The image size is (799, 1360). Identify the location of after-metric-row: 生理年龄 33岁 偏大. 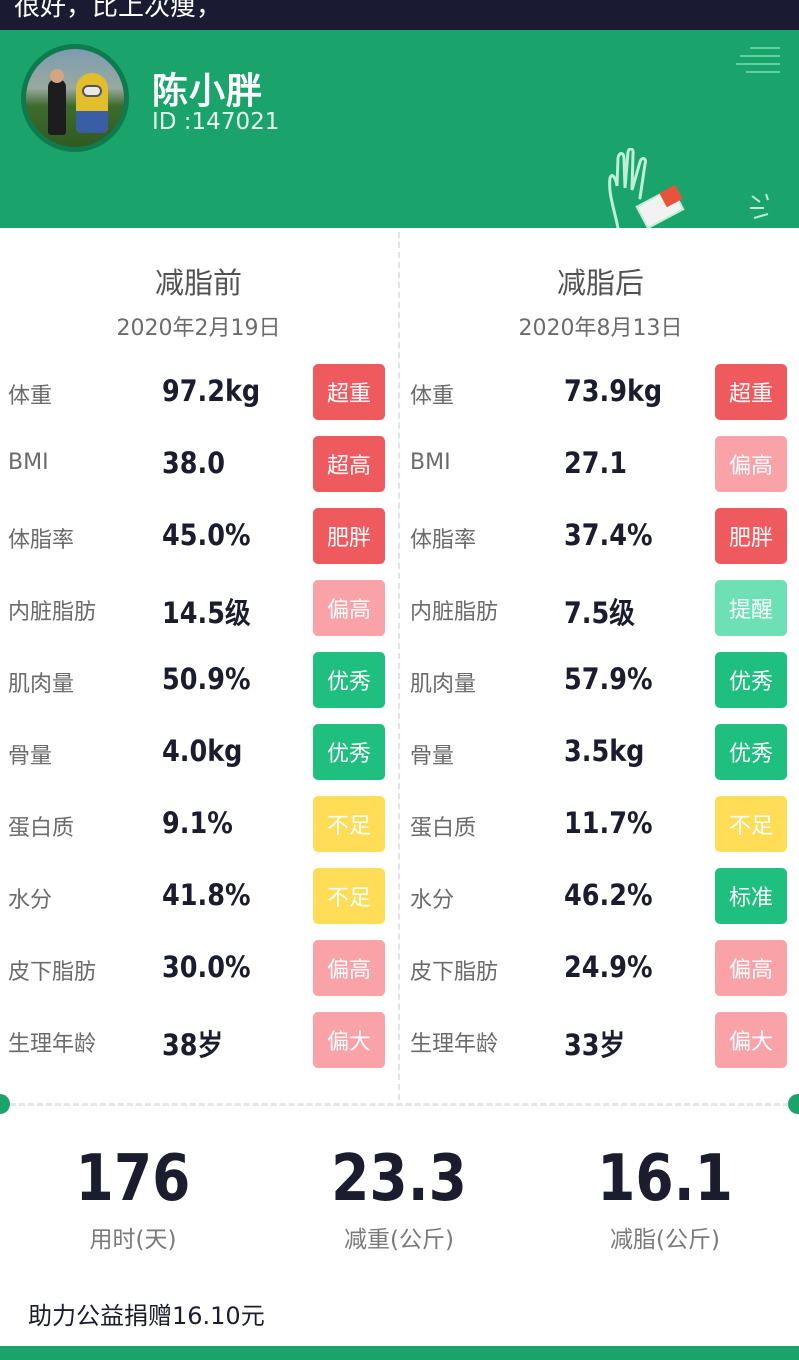
(600, 1041).